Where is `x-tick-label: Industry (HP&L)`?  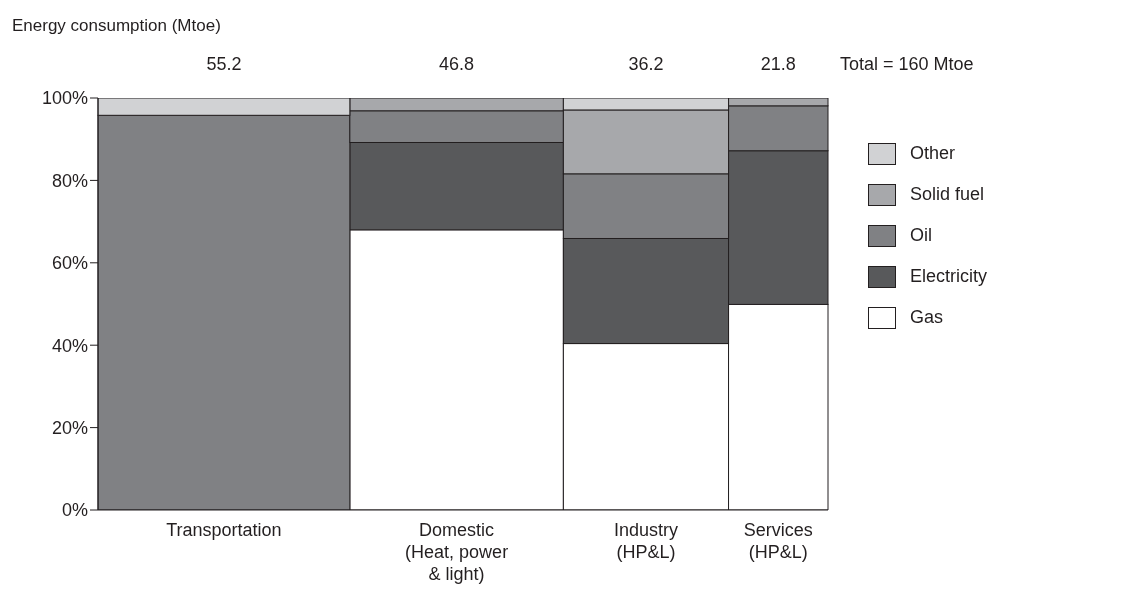
x-tick-label: Industry (HP&L) is located at coordinates (645, 541).